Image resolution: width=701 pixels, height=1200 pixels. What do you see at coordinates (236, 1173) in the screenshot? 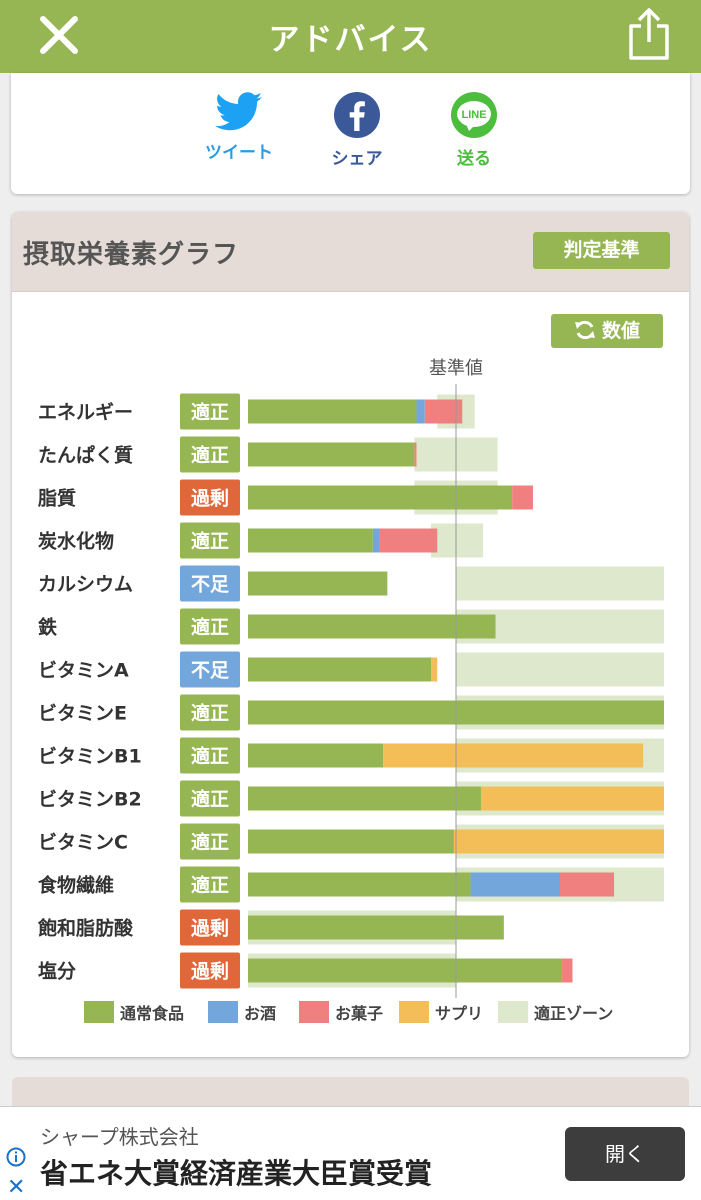
I see `ad-headline: 省エネ大賞経済産業大臣賞受賞` at bounding box center [236, 1173].